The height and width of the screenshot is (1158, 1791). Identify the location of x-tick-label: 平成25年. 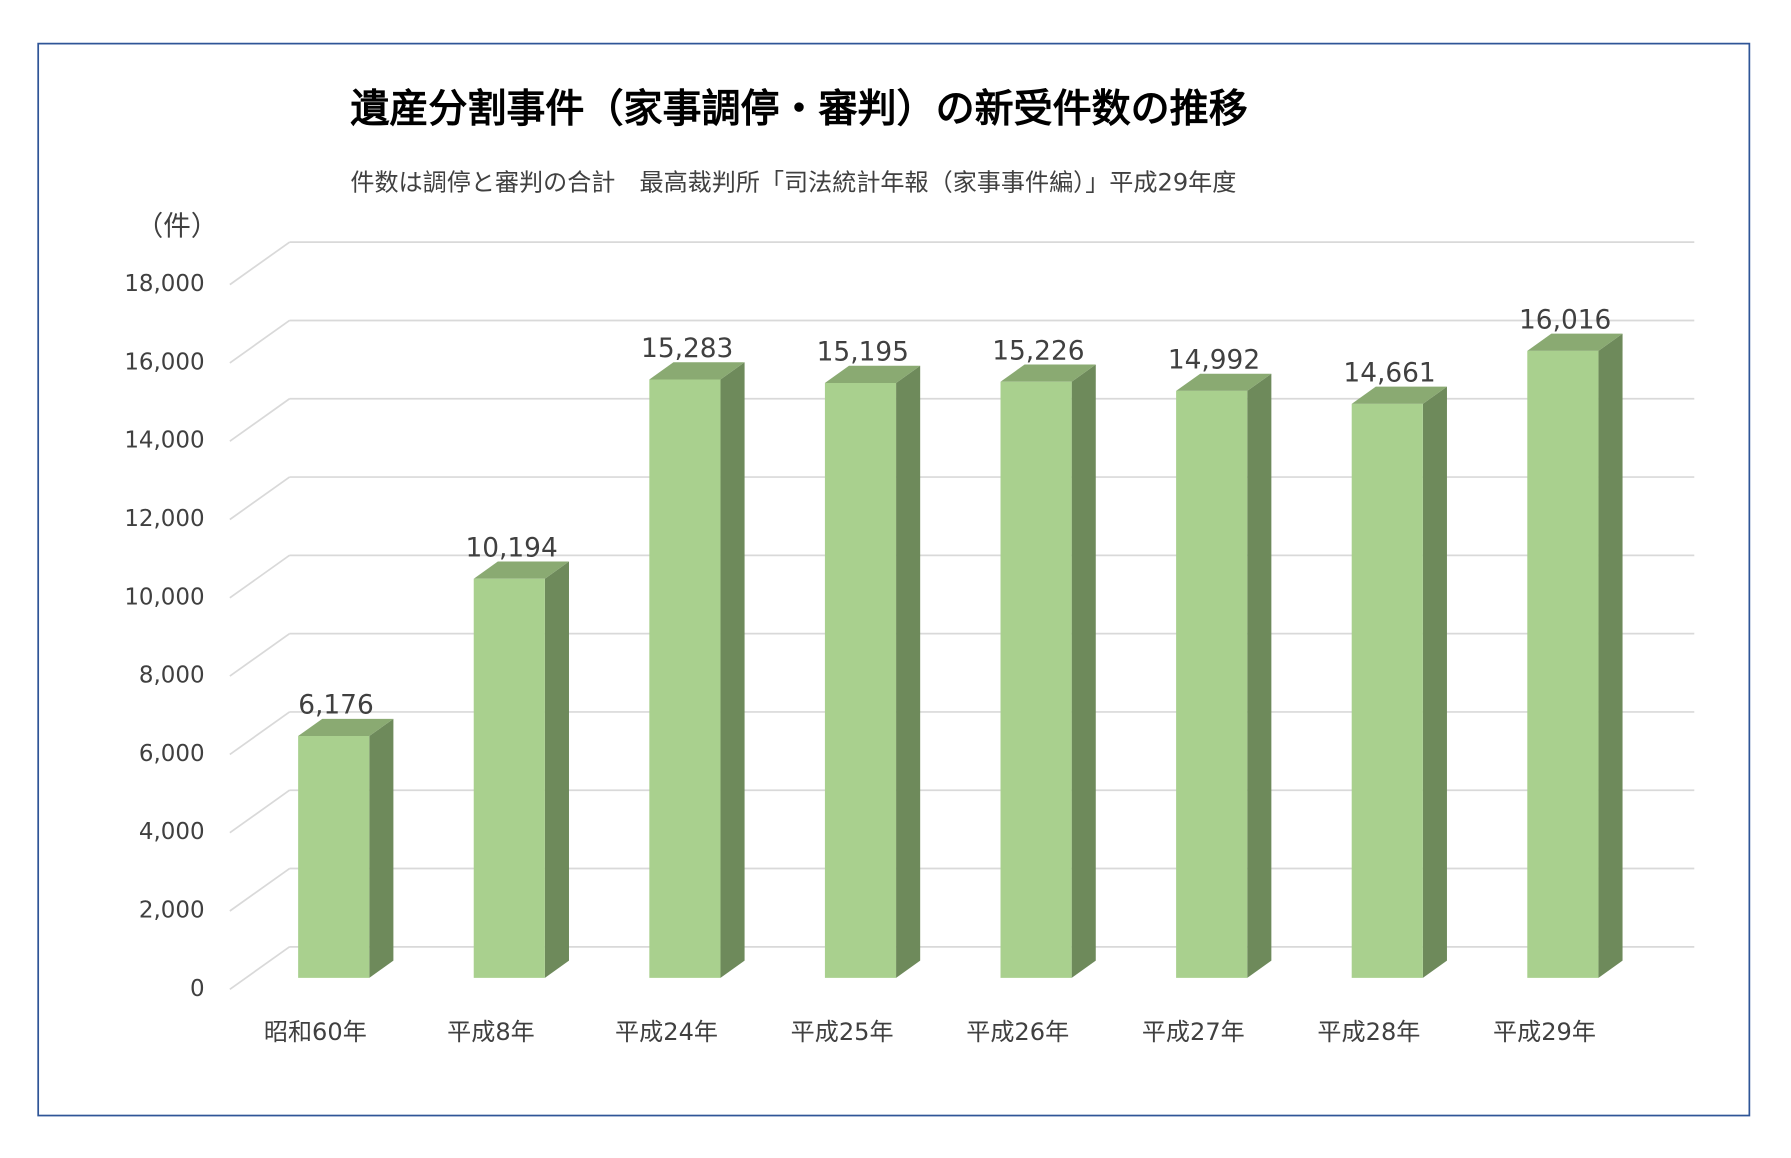
(842, 1032).